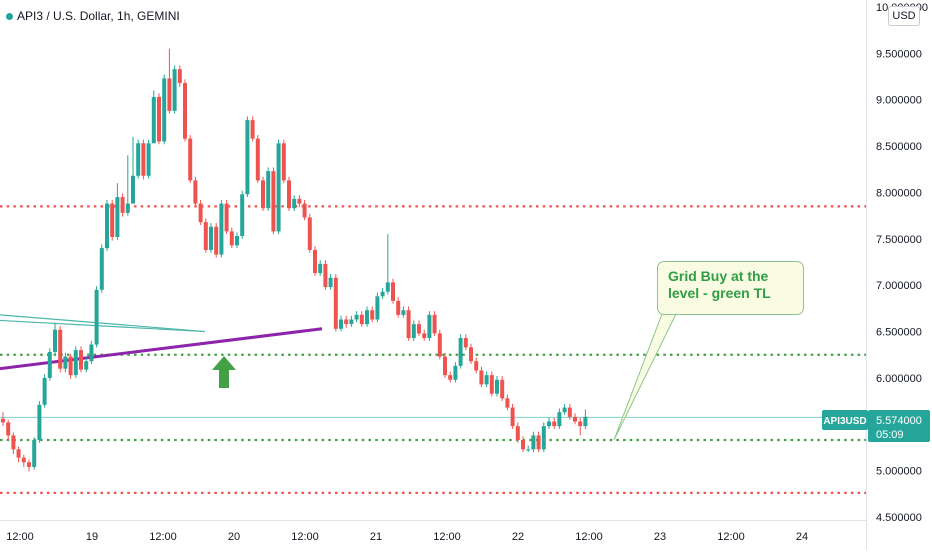 The height and width of the screenshot is (555, 932). What do you see at coordinates (660, 537) in the screenshot?
I see `time-tick-label: 23` at bounding box center [660, 537].